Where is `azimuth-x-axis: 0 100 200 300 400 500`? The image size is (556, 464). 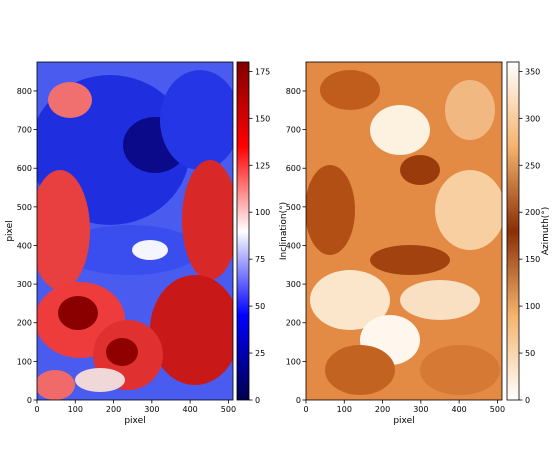
azimuth-x-axis: 0 100 200 300 400 500 is located at coordinates (404, 407).